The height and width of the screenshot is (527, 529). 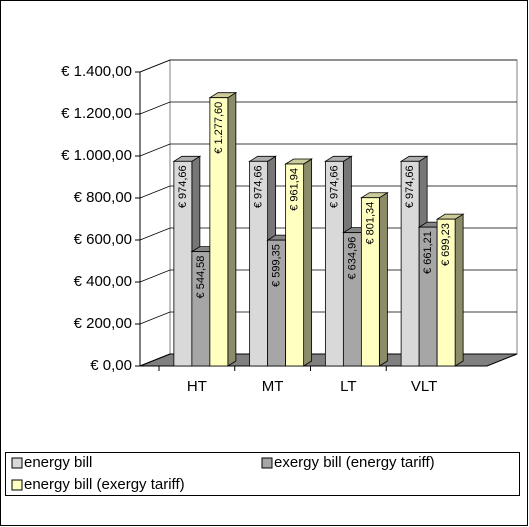 What do you see at coordinates (428, 252) in the screenshot?
I see `value-label: € 661,21` at bounding box center [428, 252].